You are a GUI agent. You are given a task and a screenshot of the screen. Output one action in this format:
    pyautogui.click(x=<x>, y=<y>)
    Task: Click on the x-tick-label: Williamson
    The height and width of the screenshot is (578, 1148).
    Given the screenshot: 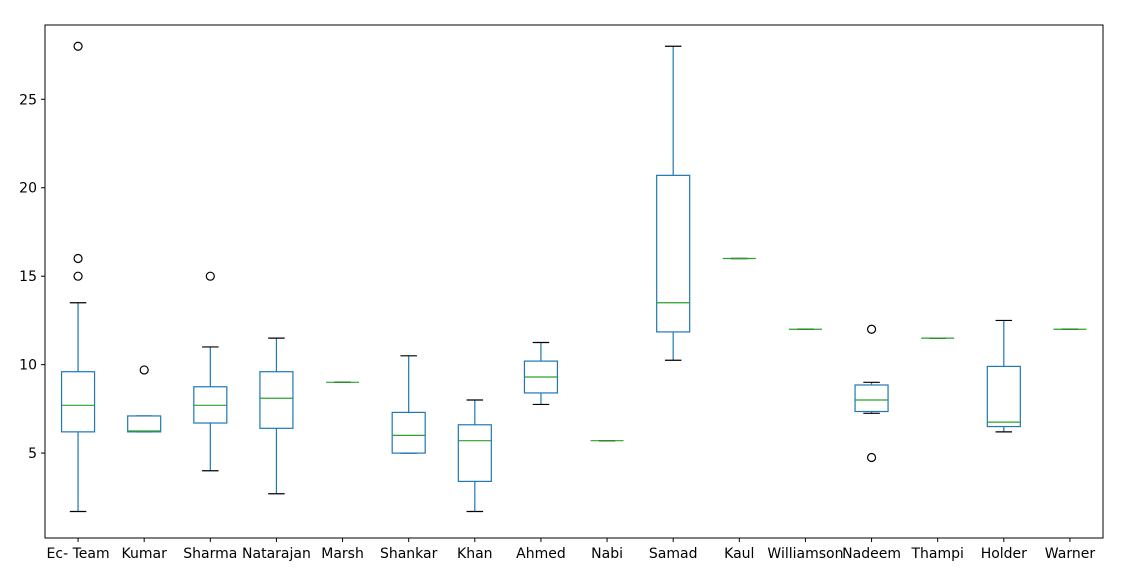 What is the action you would take?
    pyautogui.click(x=805, y=554)
    